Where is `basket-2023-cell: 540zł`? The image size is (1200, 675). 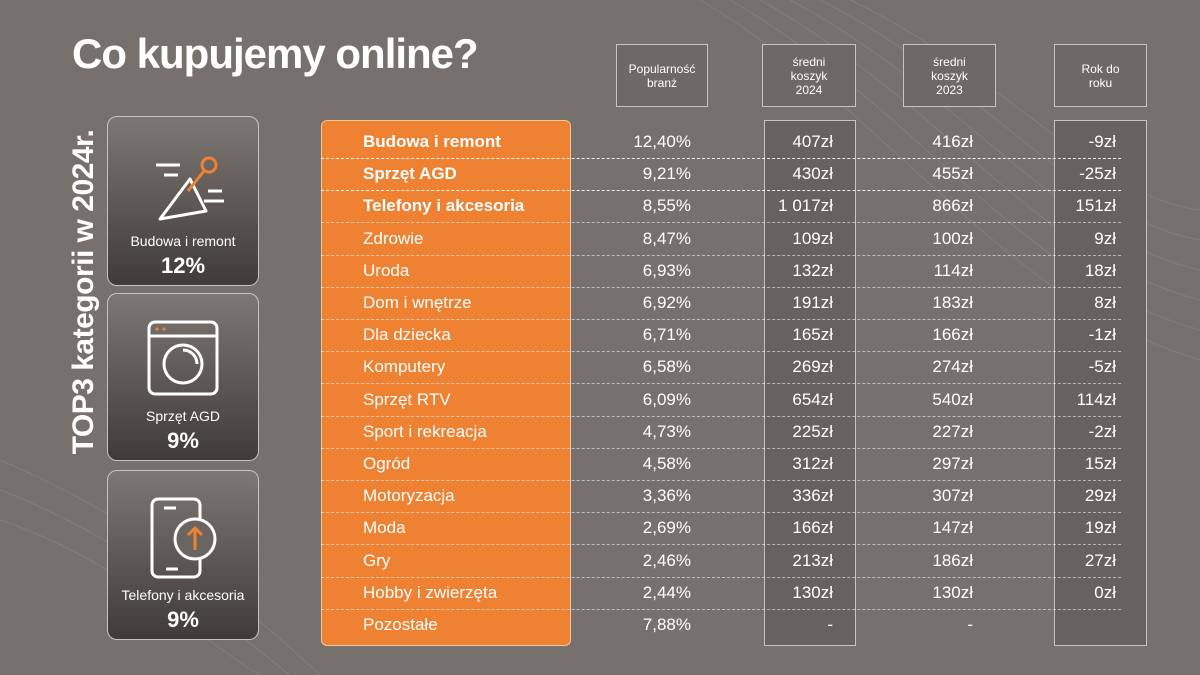 basket-2023-cell: 540zł is located at coordinates (952, 399).